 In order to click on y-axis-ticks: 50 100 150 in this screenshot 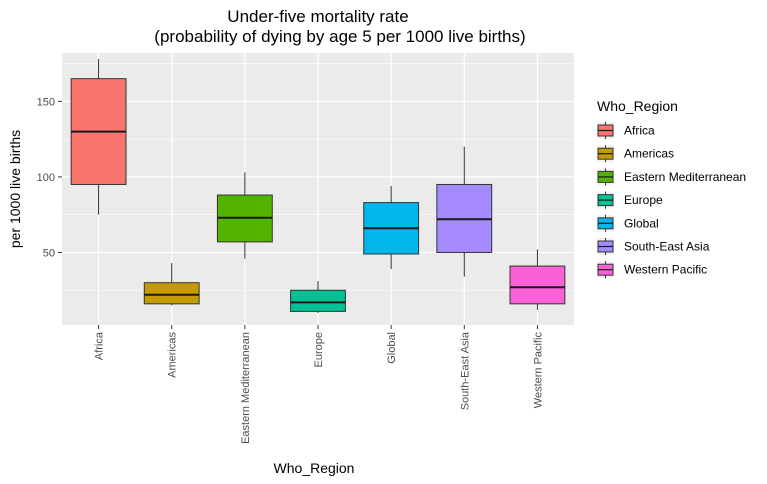, I will do `click(49, 177)`.